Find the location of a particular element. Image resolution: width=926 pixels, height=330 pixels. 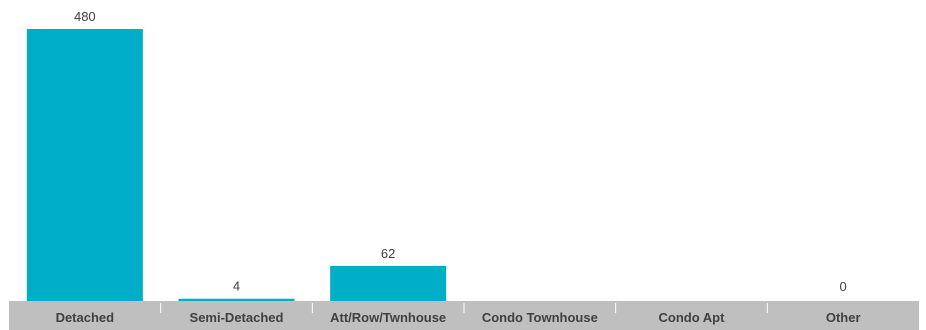

bar-att-row-twnhouse is located at coordinates (388, 283).